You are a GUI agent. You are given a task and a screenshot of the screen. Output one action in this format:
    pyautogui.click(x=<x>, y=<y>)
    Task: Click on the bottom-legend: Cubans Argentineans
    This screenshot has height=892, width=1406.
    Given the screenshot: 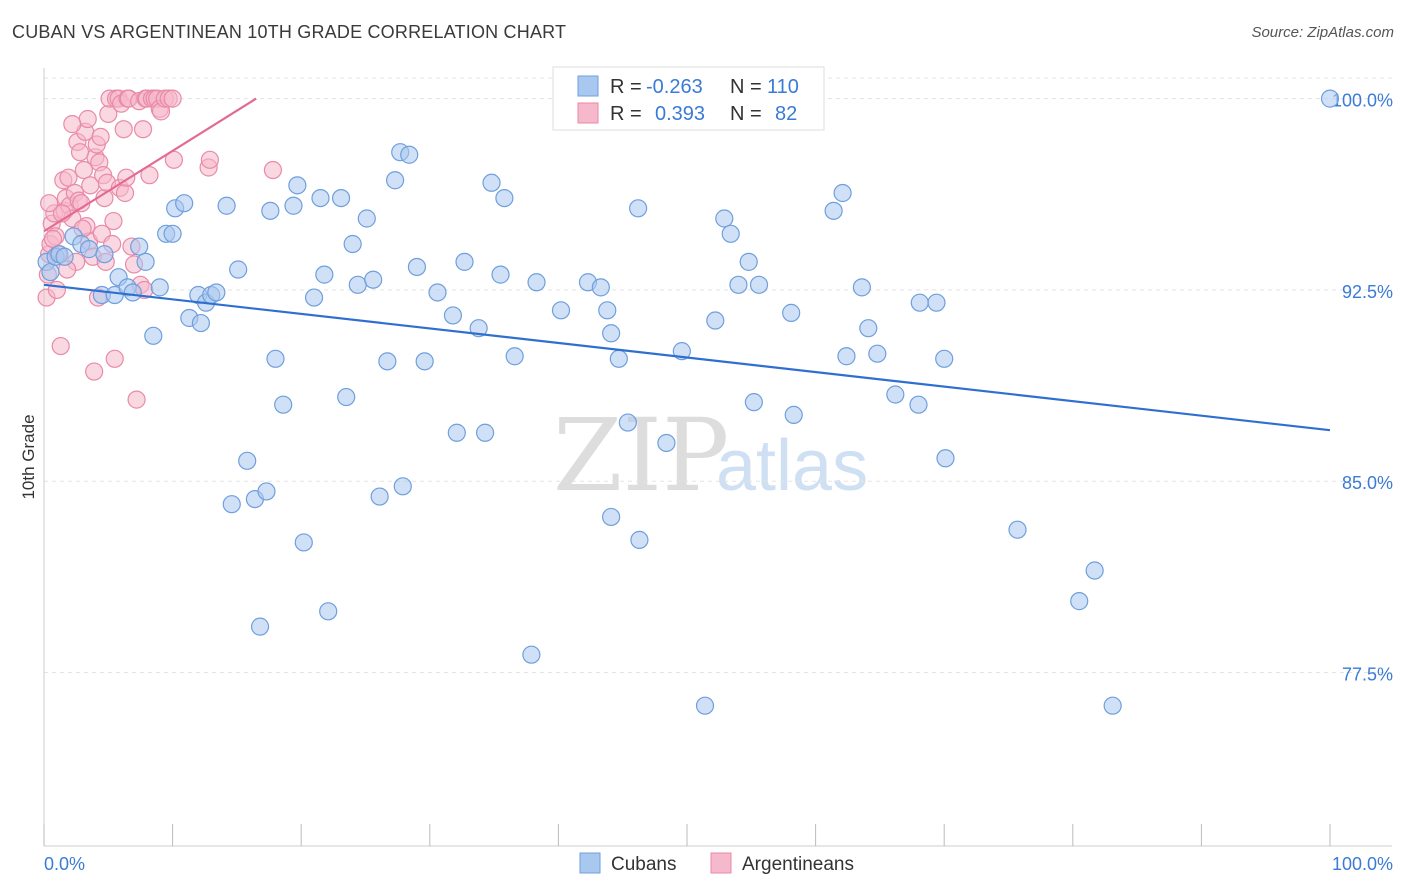 What is the action you would take?
    pyautogui.click(x=716, y=863)
    